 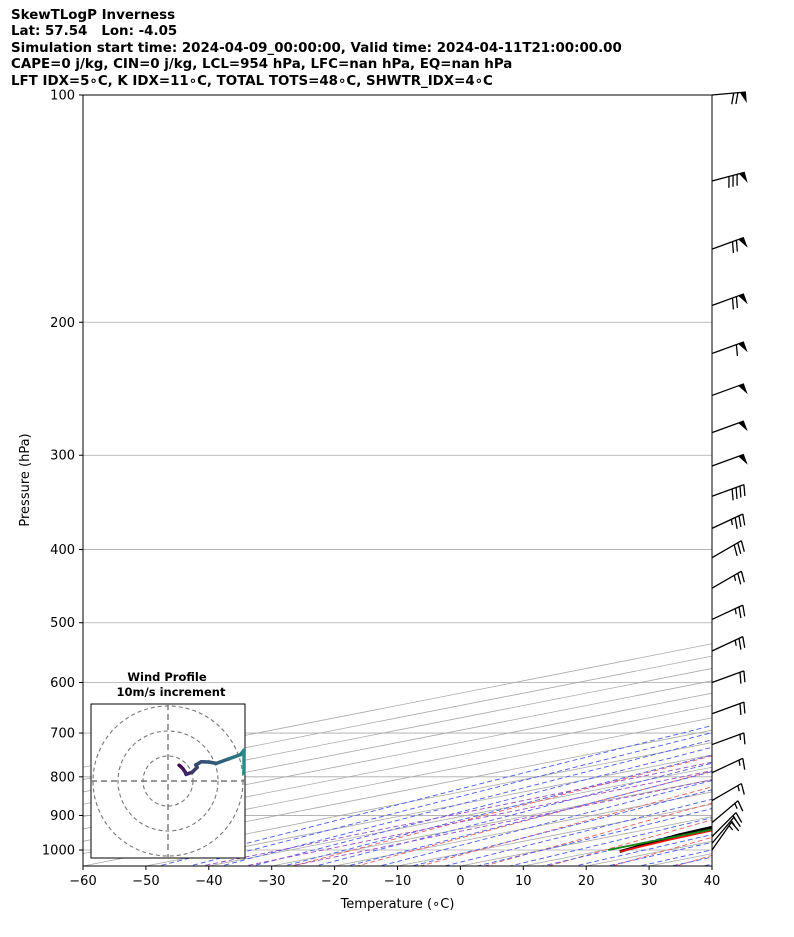 I want to click on dewpoint-profile-line, so click(x=659, y=839).